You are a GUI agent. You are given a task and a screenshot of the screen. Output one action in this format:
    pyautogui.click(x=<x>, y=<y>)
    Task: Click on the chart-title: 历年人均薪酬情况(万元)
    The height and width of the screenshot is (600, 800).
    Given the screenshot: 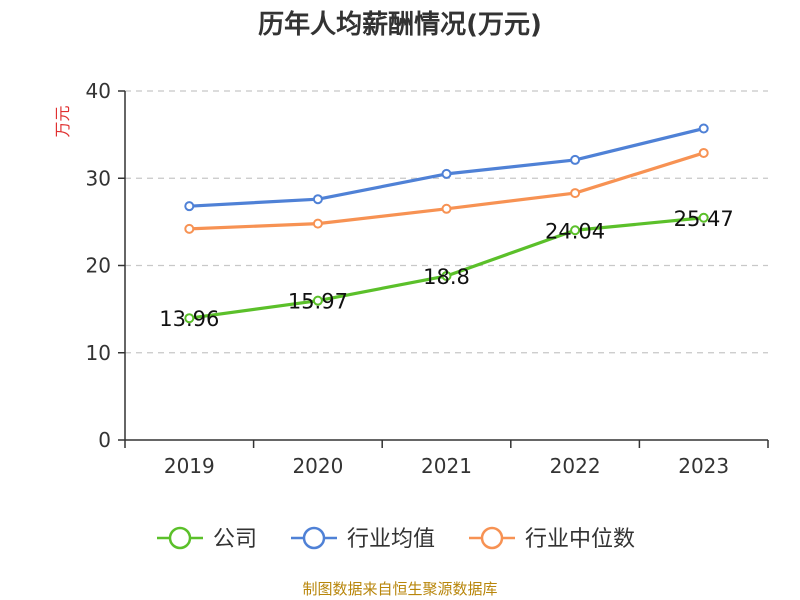 What is the action you would take?
    pyautogui.click(x=400, y=25)
    